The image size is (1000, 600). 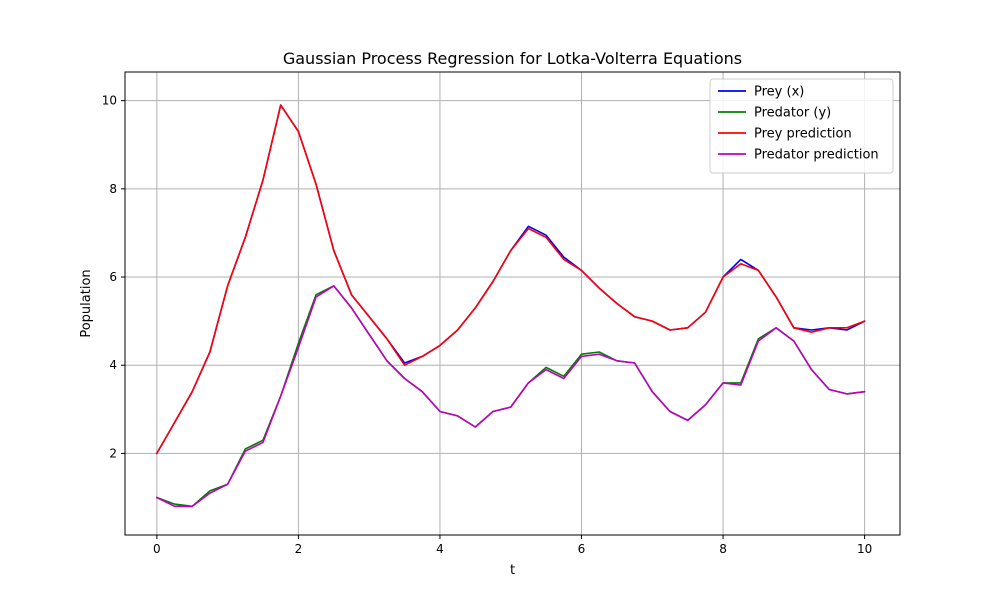 I want to click on y-tick-label: 6, so click(x=113, y=277).